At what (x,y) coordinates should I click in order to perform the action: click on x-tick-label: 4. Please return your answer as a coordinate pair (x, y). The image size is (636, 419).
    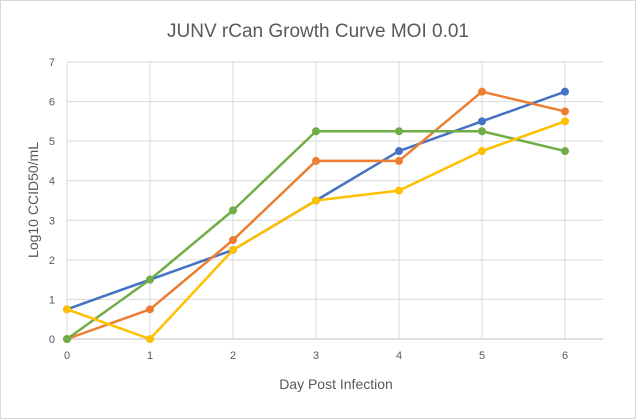
    Looking at the image, I should click on (399, 356).